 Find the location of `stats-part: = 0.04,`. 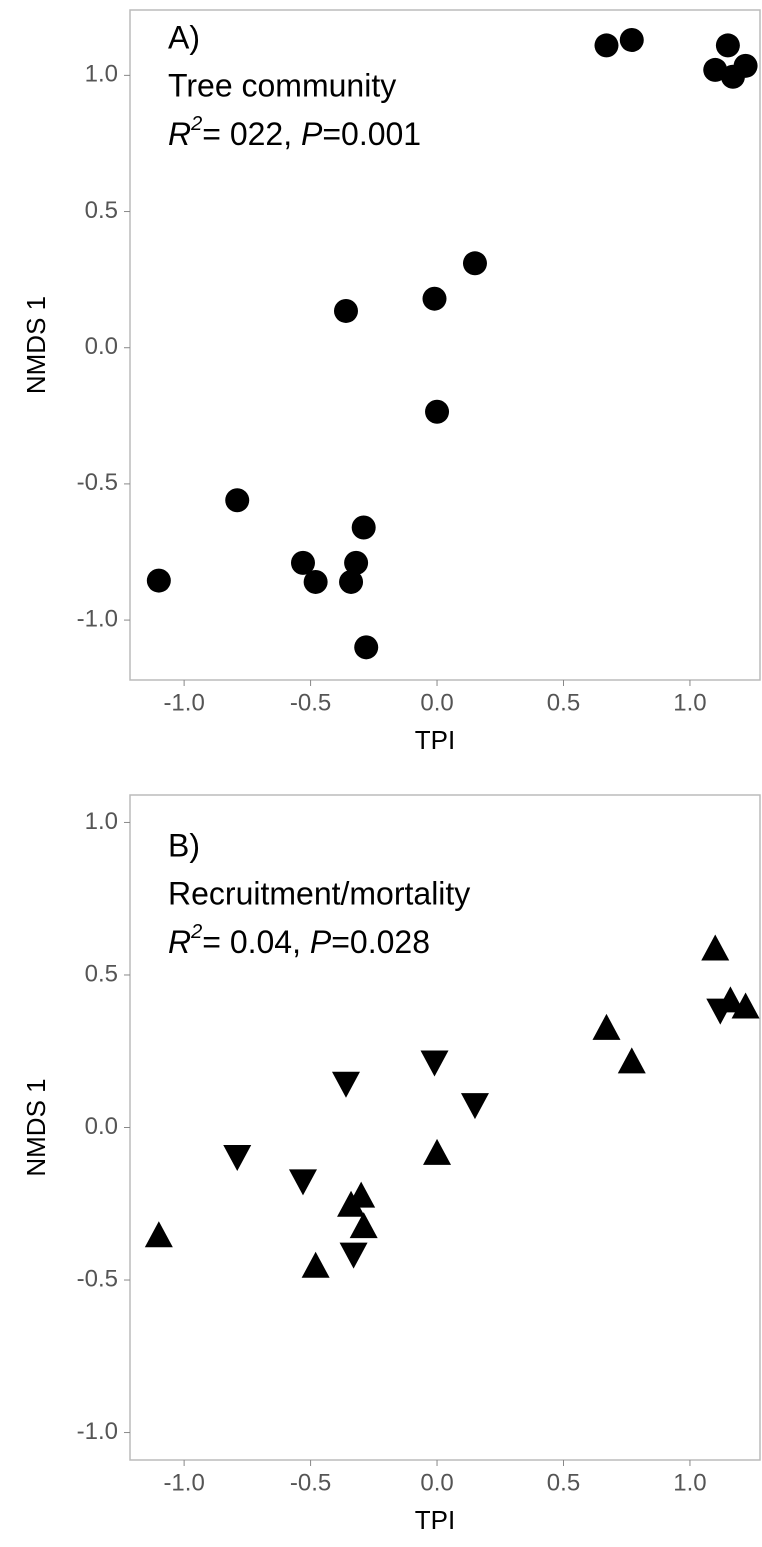

stats-part: = 0.04, is located at coordinates (256, 942).